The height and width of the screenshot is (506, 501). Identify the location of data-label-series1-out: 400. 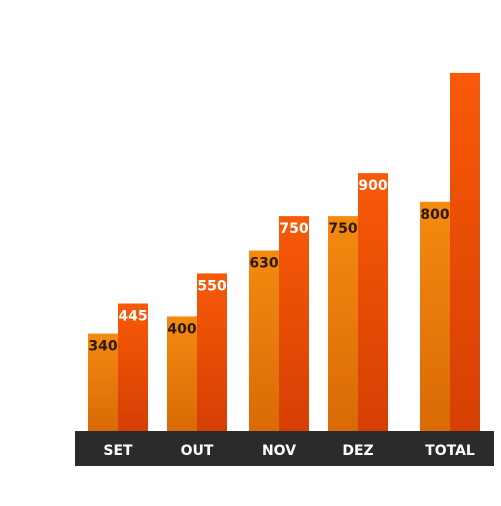
(181, 329).